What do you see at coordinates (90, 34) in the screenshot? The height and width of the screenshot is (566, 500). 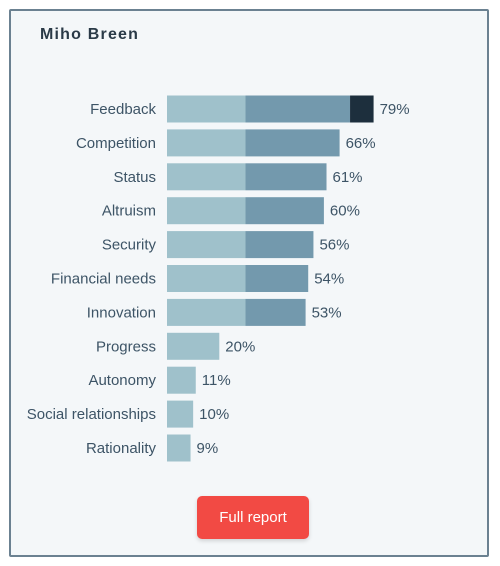 I see `card-title: Miho Breen` at bounding box center [90, 34].